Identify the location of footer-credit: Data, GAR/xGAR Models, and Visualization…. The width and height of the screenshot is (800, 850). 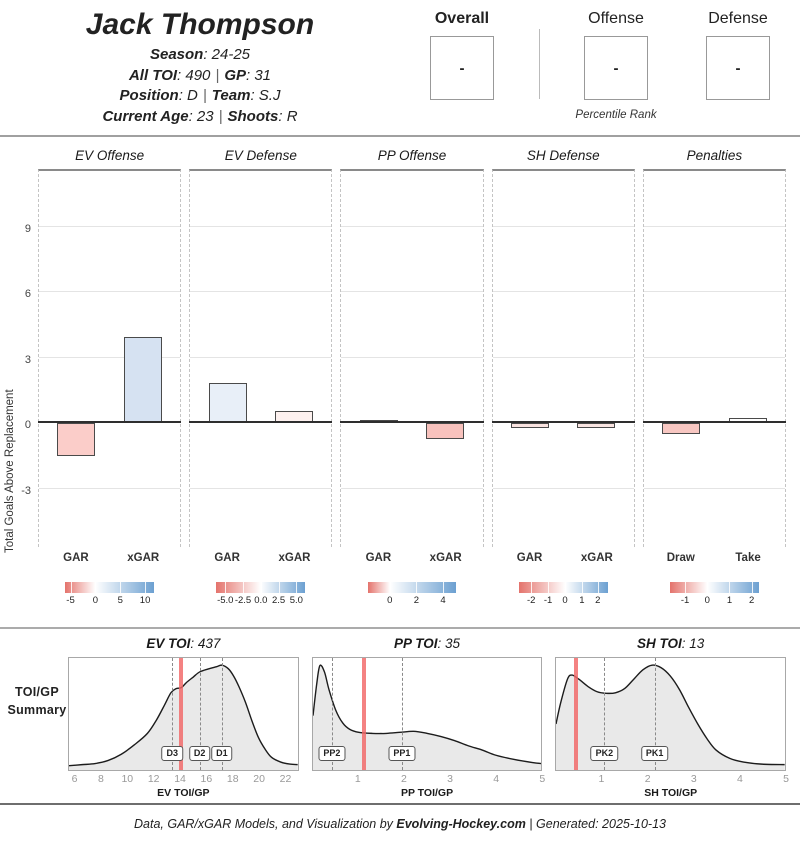
(400, 818).